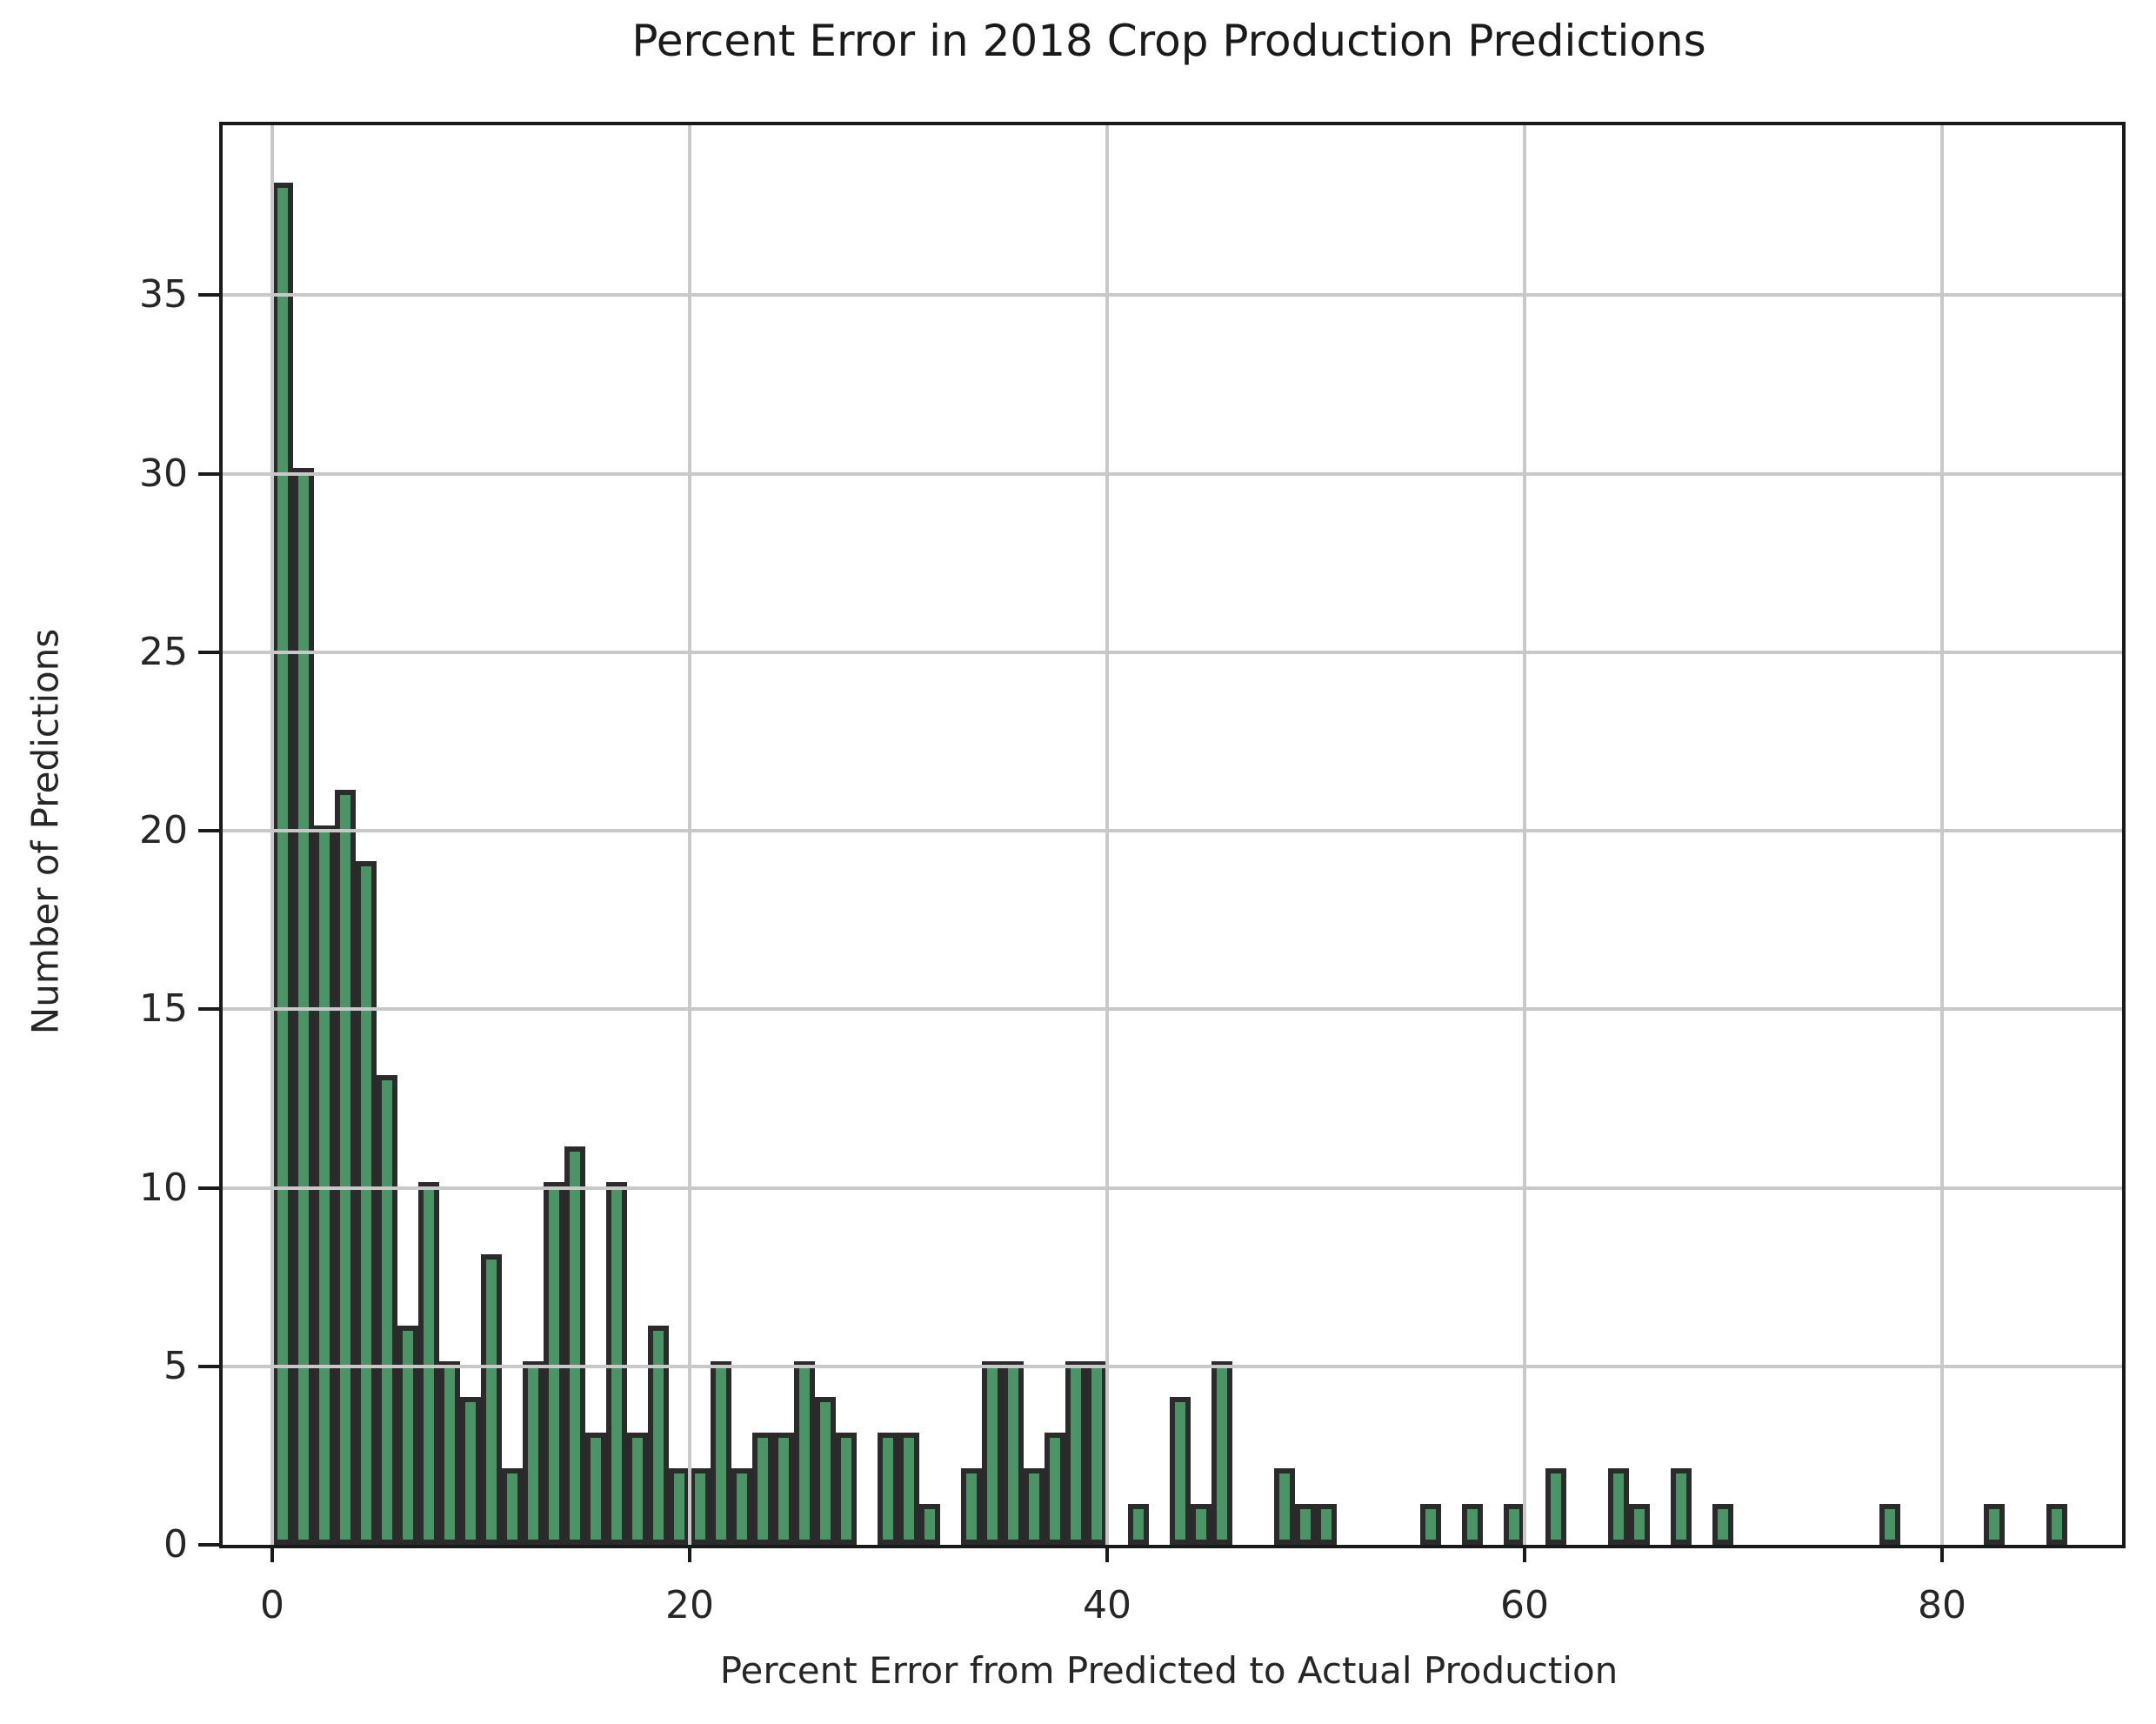 The height and width of the screenshot is (1724, 2156). What do you see at coordinates (163, 652) in the screenshot?
I see `y-tick-label: 25` at bounding box center [163, 652].